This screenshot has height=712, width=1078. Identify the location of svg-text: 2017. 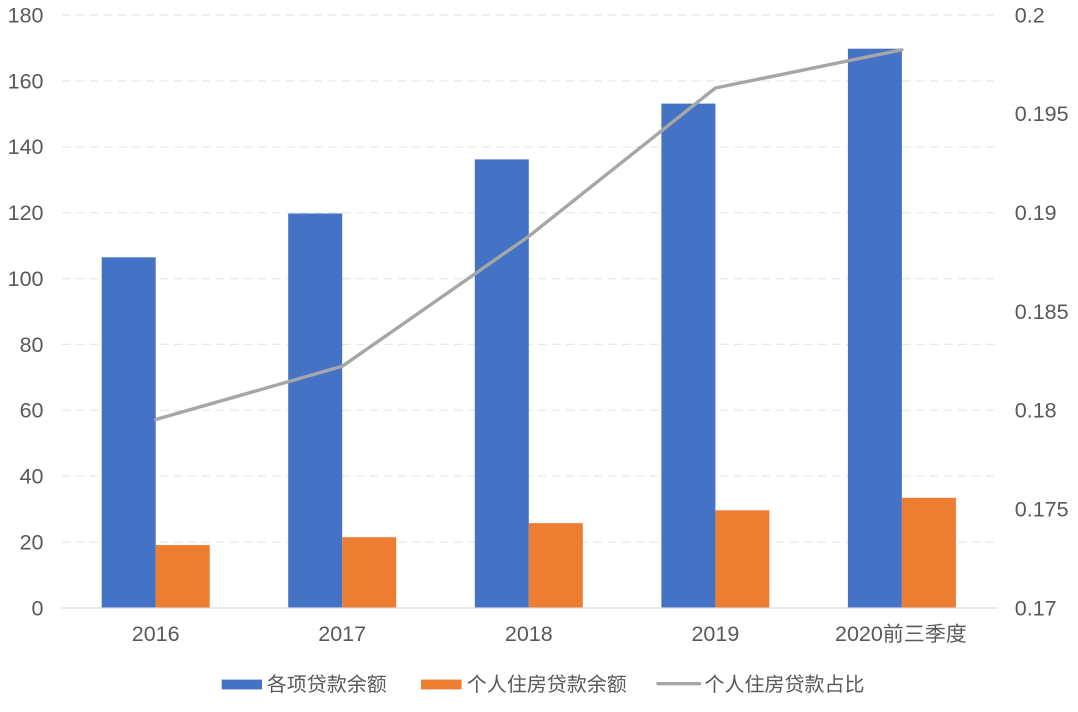
(342, 634).